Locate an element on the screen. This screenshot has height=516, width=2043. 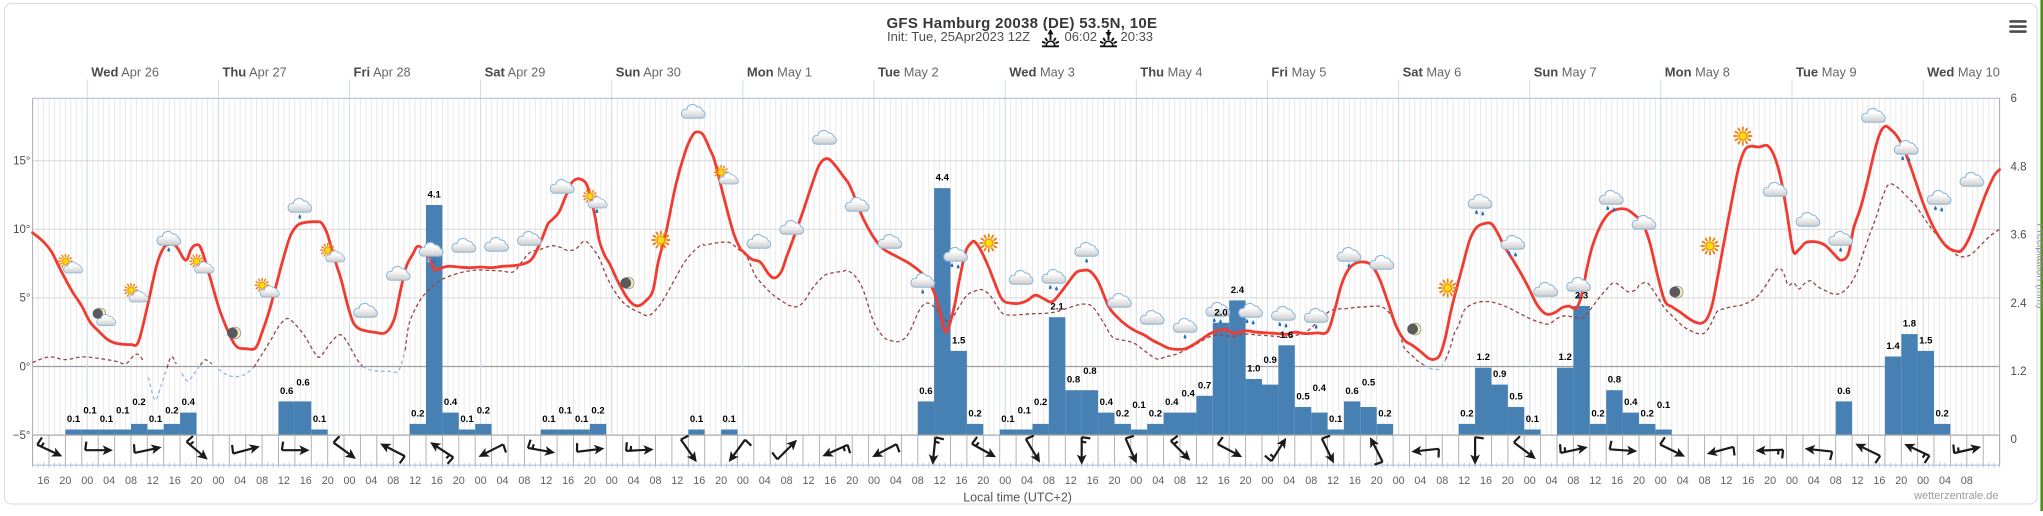
svg-text: Thu Apr 27 is located at coordinates (254, 72).